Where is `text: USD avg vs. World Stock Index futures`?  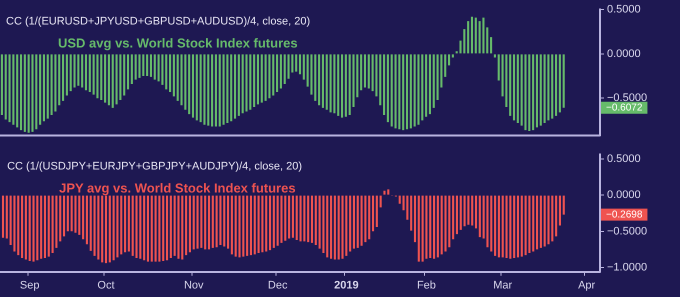 text: USD avg vs. World Stock Index futures is located at coordinates (178, 43).